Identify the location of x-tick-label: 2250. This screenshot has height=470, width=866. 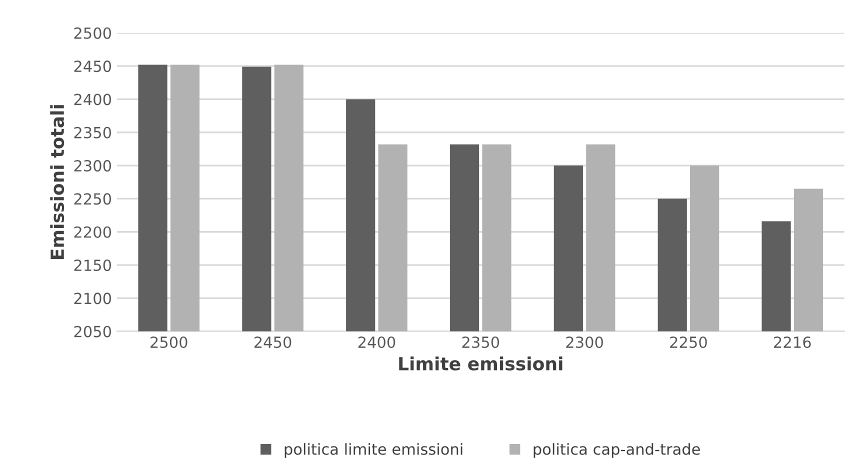
(688, 342).